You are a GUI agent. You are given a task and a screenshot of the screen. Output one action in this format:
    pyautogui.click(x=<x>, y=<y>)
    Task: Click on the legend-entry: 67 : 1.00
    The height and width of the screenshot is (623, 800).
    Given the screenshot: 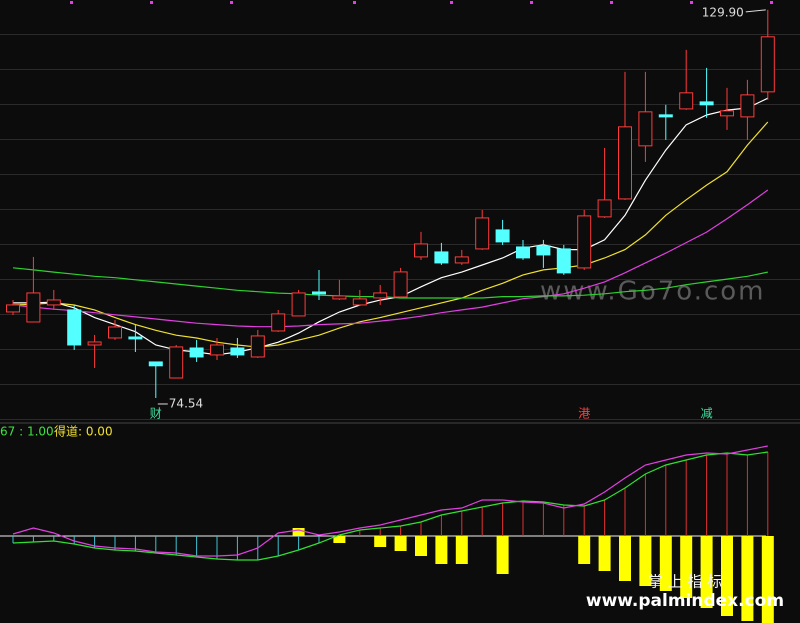 What is the action you would take?
    pyautogui.click(x=27, y=432)
    